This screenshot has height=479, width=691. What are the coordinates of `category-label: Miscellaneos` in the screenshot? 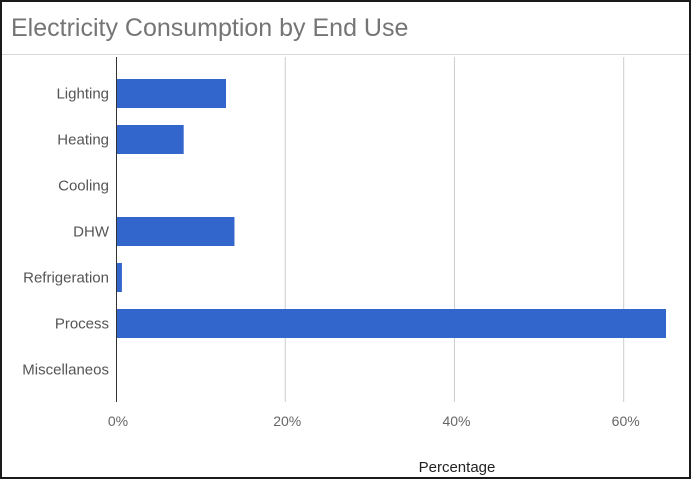 It's located at (65, 370).